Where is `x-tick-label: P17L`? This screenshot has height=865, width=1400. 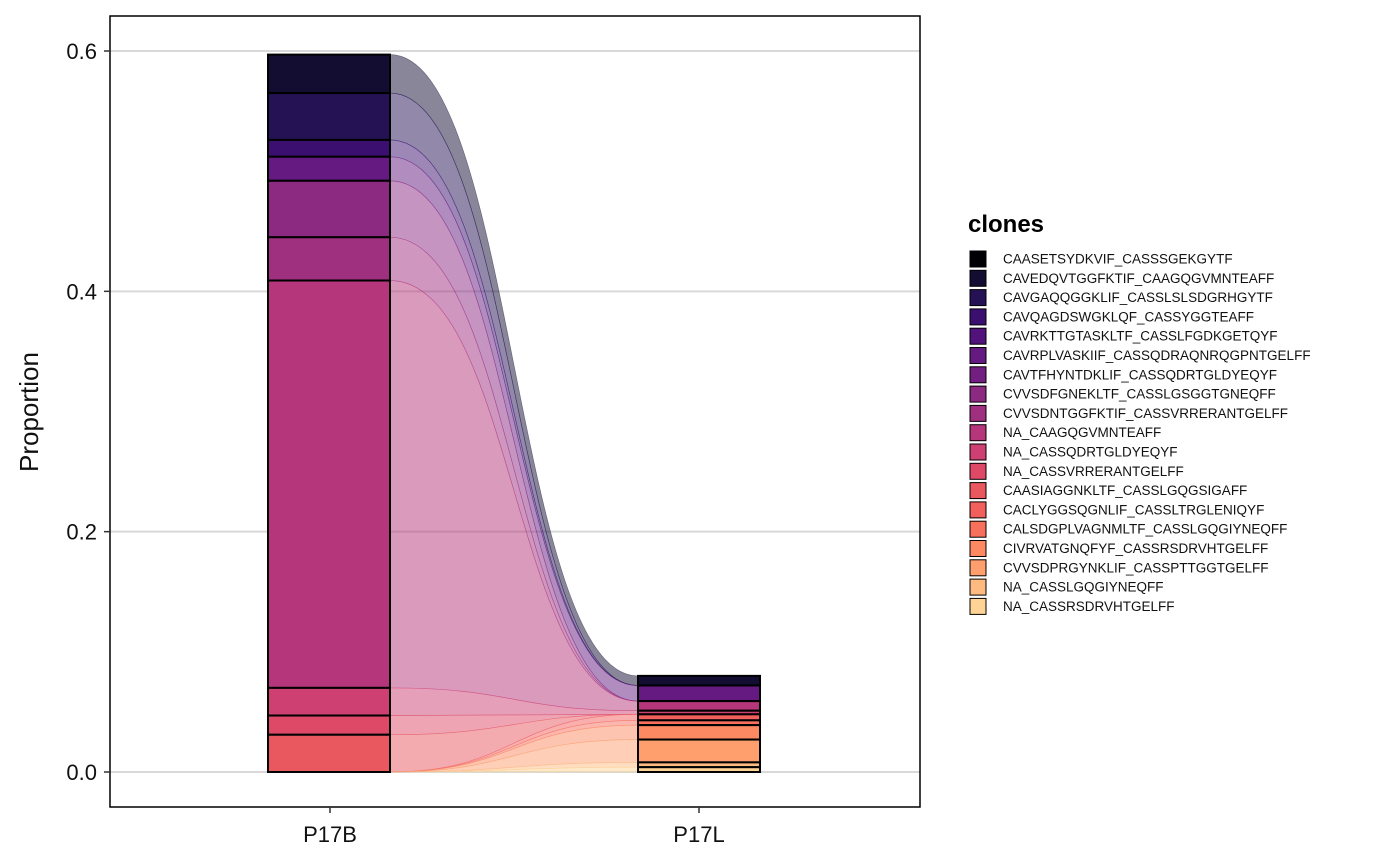 x-tick-label: P17L is located at coordinates (698, 834).